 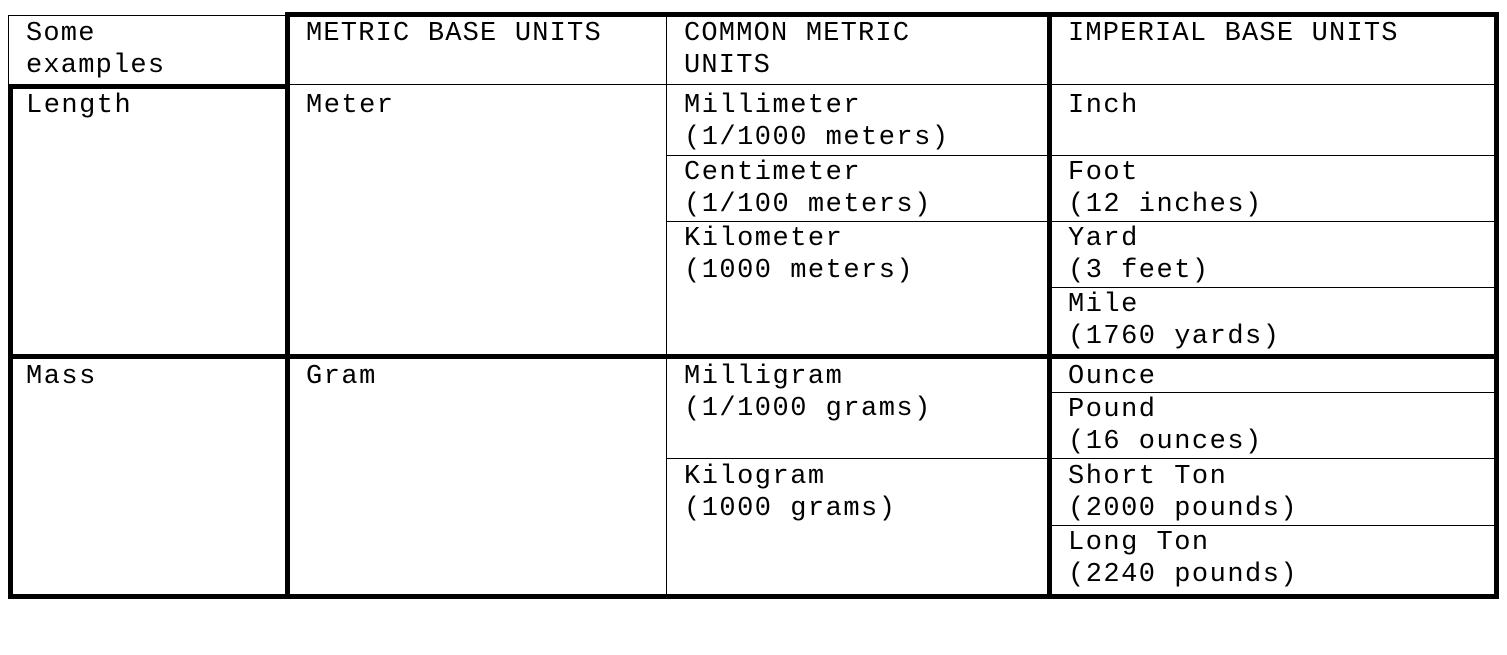 I want to click on row-label-mass: Mass, so click(x=148, y=377).